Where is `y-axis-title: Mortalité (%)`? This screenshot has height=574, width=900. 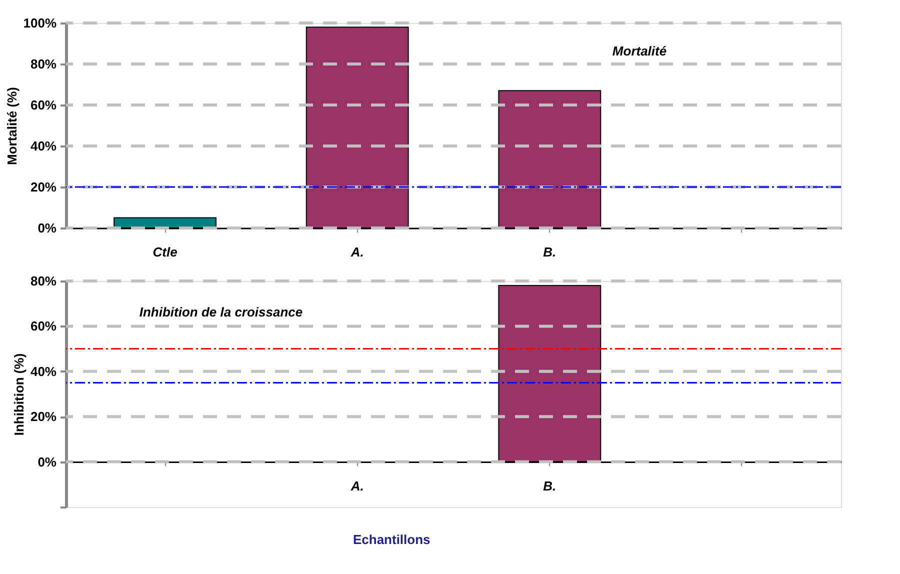
y-axis-title: Mortalité (%) is located at coordinates (12, 126).